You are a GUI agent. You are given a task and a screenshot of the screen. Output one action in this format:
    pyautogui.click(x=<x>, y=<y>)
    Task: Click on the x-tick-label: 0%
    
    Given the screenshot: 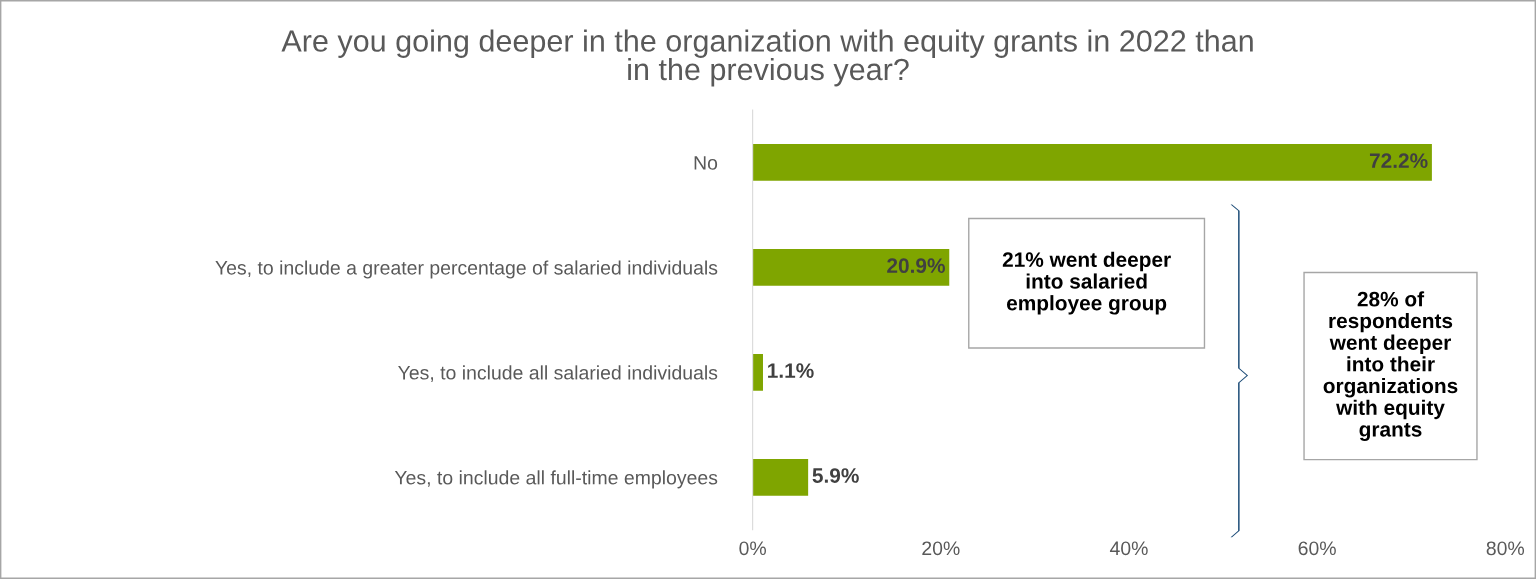 What is the action you would take?
    pyautogui.click(x=752, y=548)
    